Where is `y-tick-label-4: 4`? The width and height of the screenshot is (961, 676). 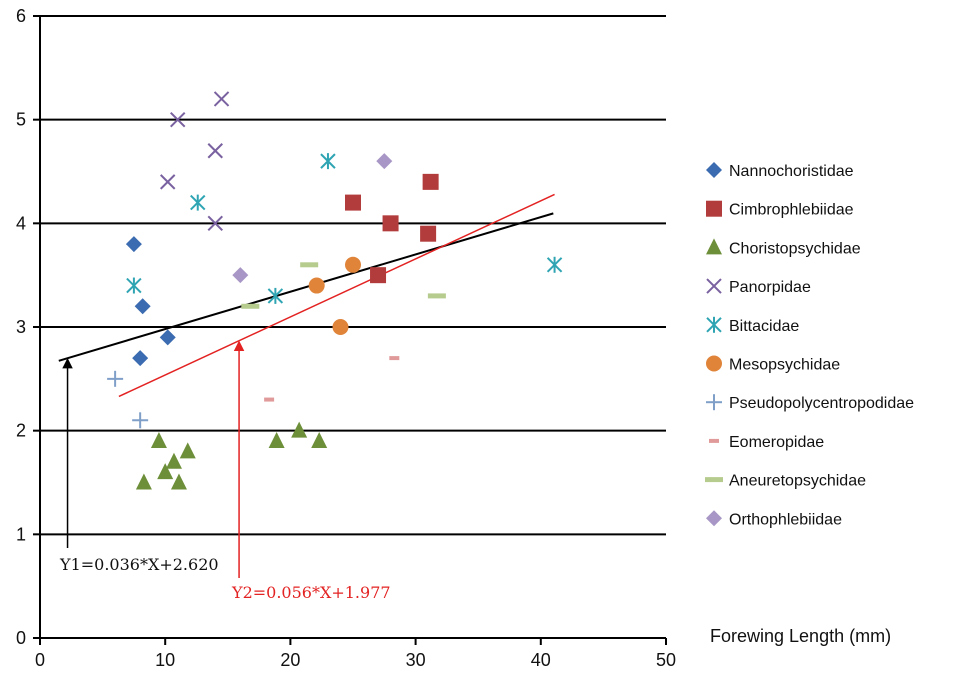
y-tick-label-4: 4 is located at coordinates (21, 223).